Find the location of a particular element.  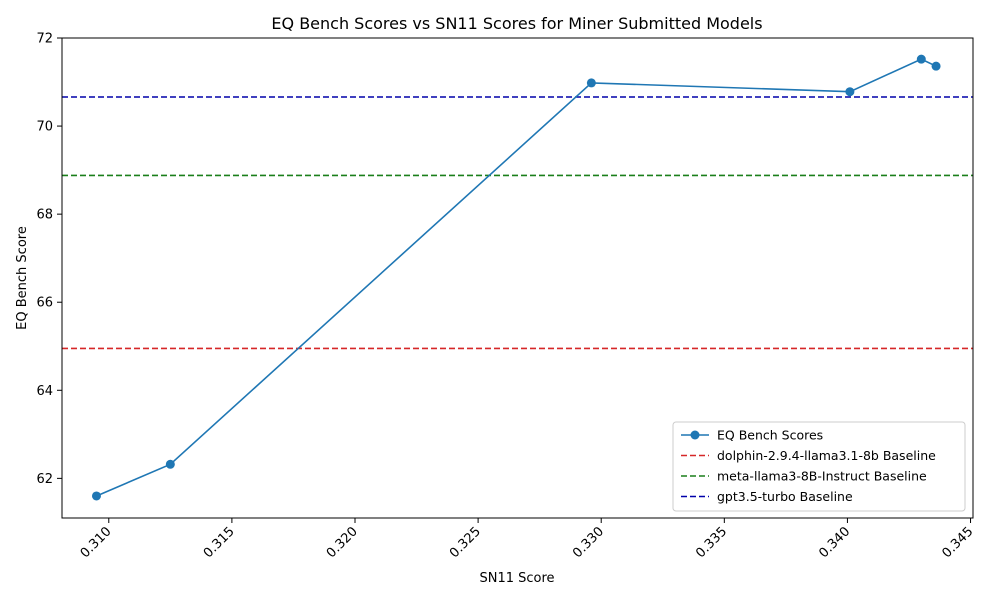

y-tick-label: 66 is located at coordinates (44, 303).